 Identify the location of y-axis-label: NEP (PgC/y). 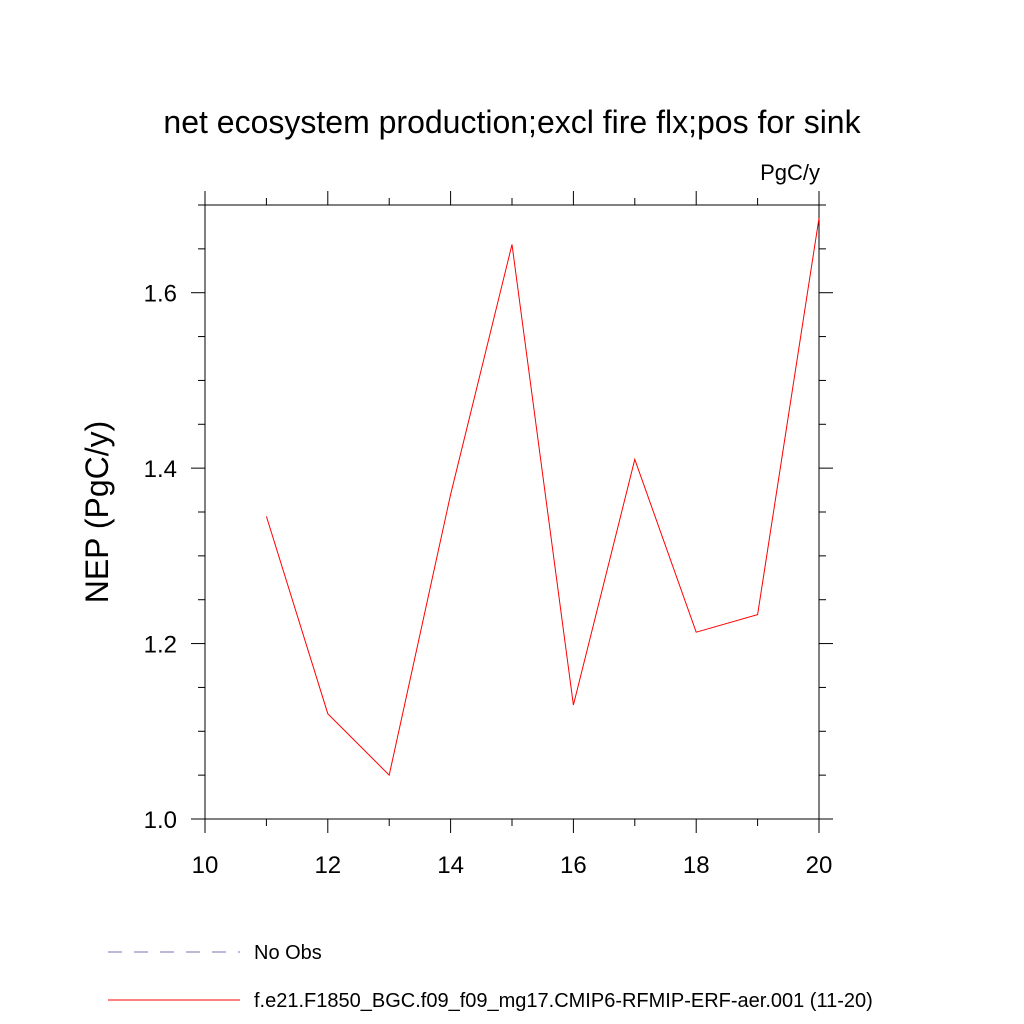
(97, 512).